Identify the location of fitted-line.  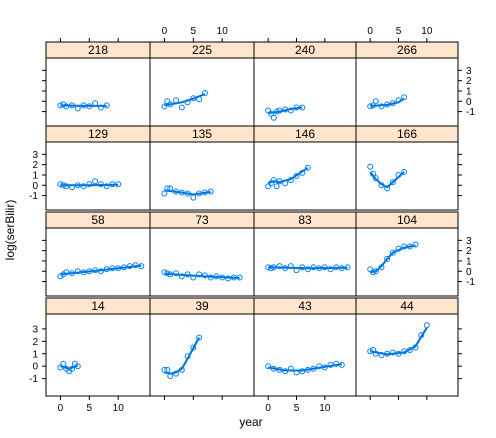
(399, 341).